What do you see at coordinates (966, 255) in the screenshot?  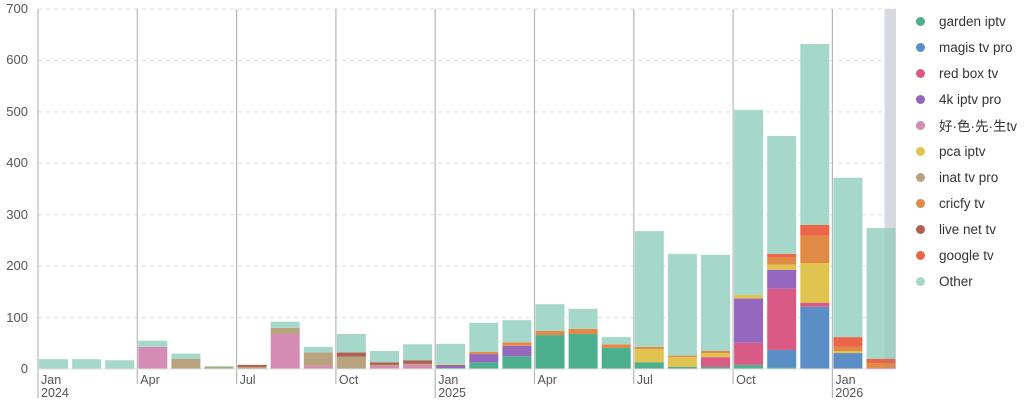 I see `legend-item: google tv` at bounding box center [966, 255].